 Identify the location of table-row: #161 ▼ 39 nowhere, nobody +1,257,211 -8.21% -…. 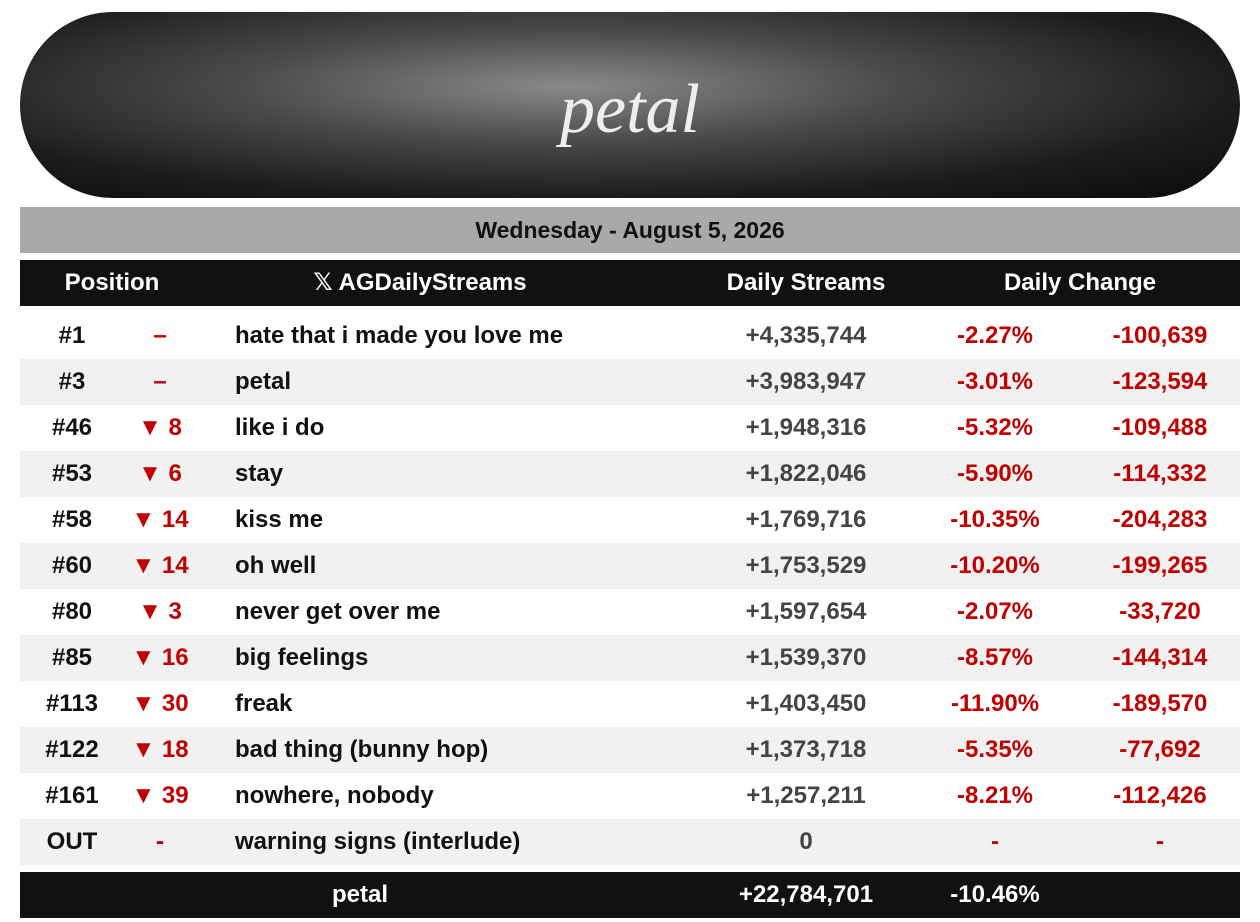
(630, 796).